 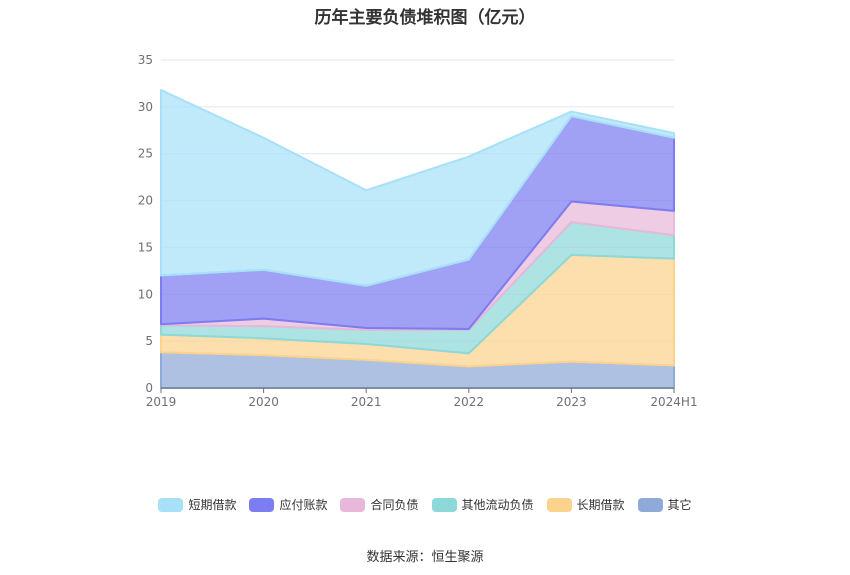 I want to click on x-tick-label: 2022, so click(x=469, y=402).